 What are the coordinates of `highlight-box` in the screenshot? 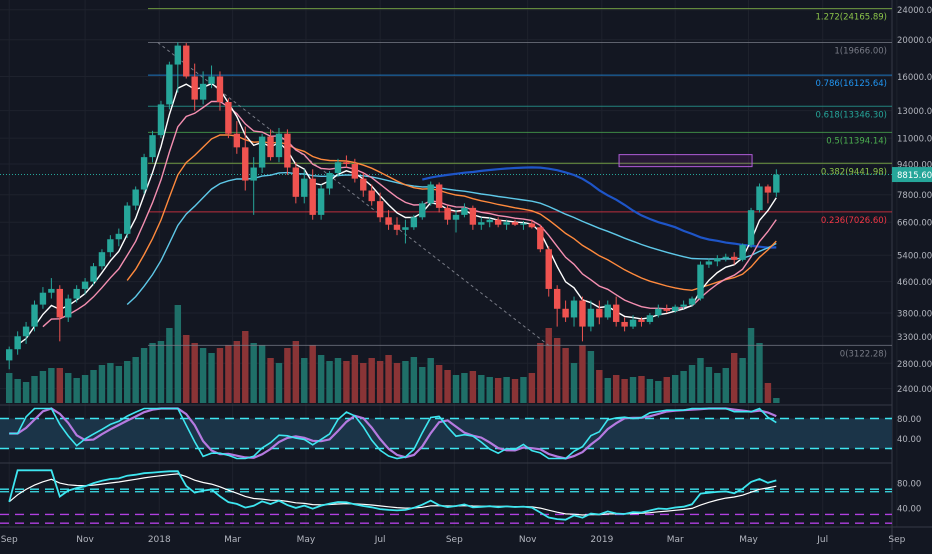 It's located at (685, 161).